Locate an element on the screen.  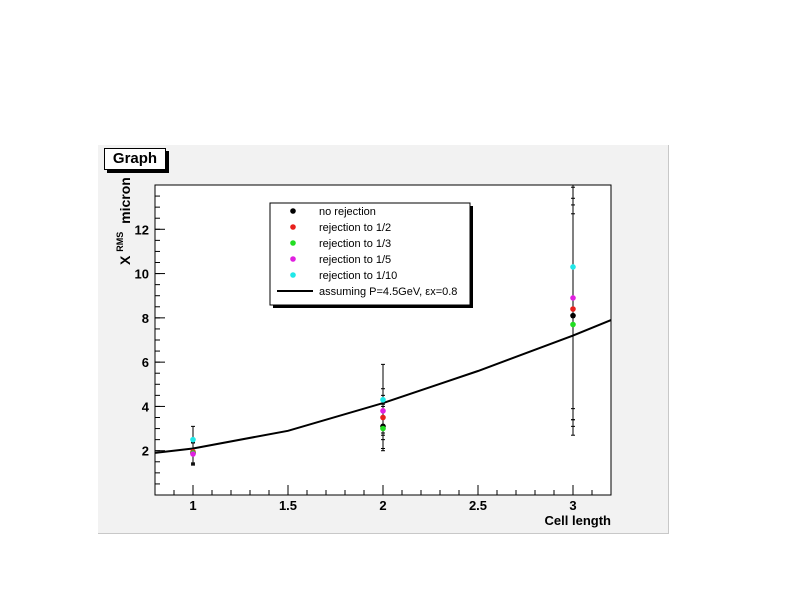
y-axis-label-main: X is located at coordinates (125, 260).